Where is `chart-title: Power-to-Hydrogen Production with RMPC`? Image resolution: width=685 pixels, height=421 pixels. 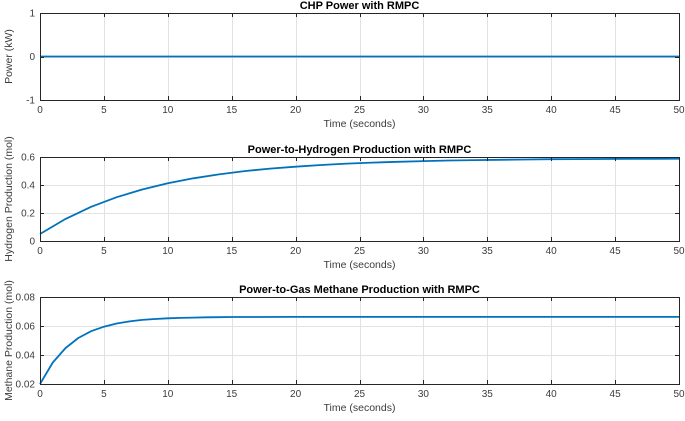 chart-title: Power-to-Hydrogen Production with RMPC is located at coordinates (360, 150).